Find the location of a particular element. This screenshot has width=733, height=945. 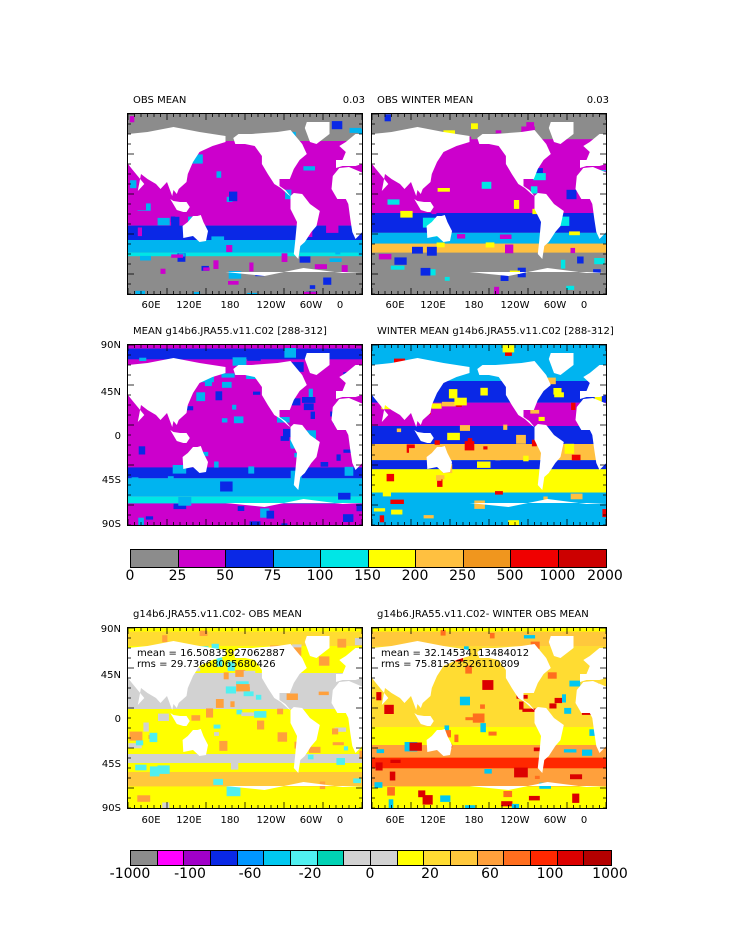

colorbar-label: 1000 is located at coordinates (557, 576).